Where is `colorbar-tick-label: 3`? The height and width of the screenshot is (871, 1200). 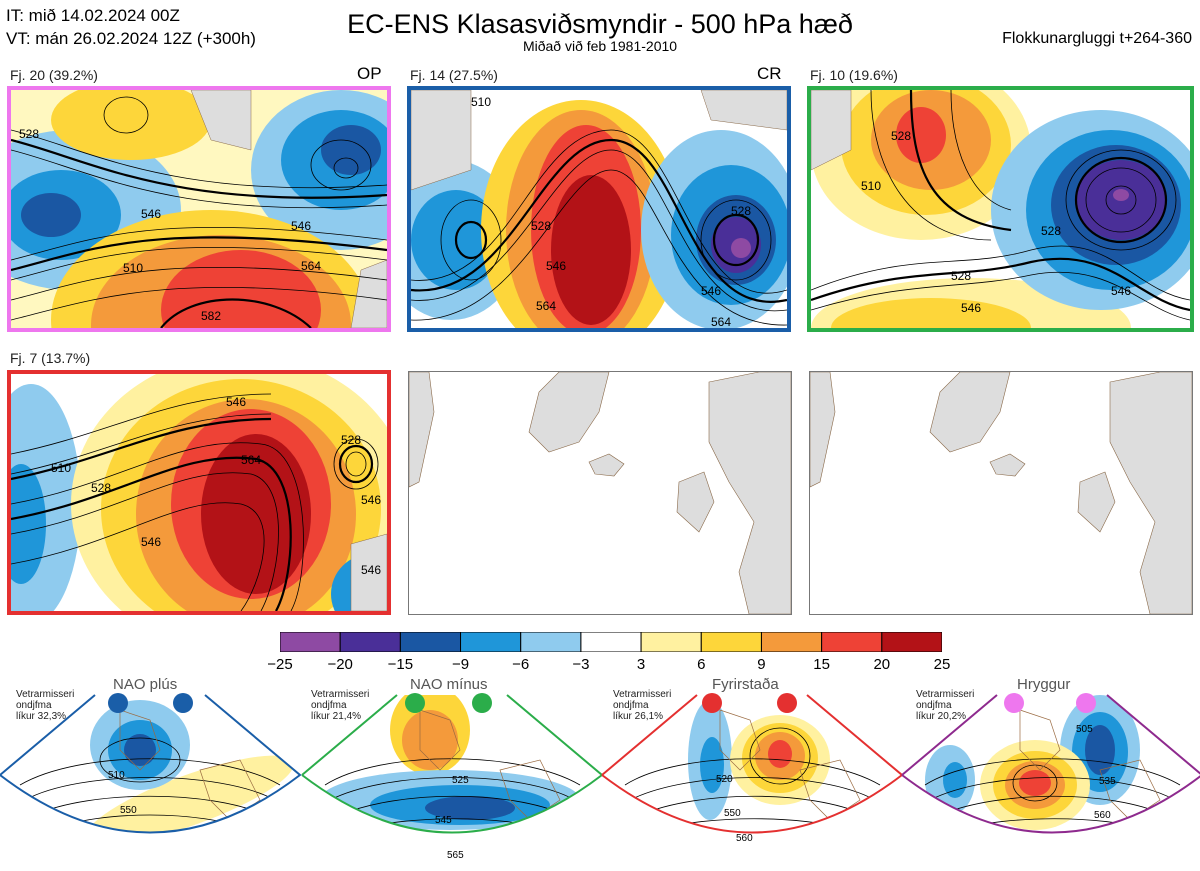
colorbar-tick-label: 3 is located at coordinates (641, 664).